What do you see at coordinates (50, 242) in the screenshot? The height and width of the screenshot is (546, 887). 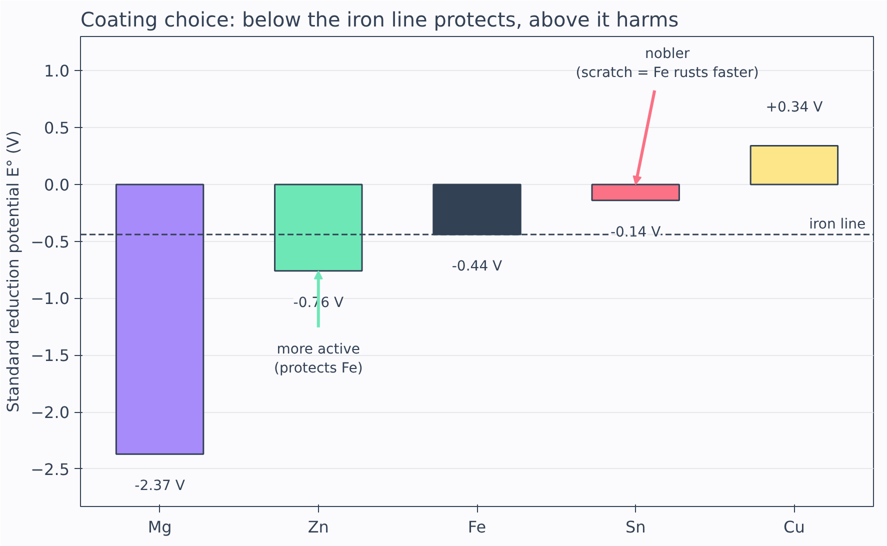 I see `y-tick-label: −0.5` at bounding box center [50, 242].